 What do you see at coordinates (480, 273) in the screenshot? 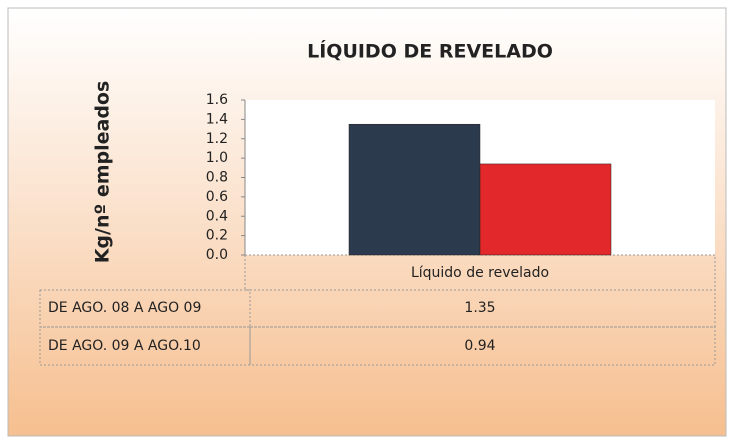
I see `x-tick-label: Líquido de revelado` at bounding box center [480, 273].